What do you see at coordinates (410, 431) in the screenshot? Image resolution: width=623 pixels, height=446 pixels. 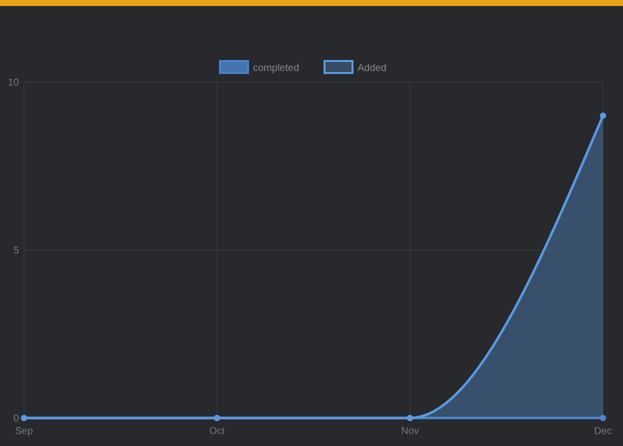 I see `x-tick-label: Nov` at bounding box center [410, 431].